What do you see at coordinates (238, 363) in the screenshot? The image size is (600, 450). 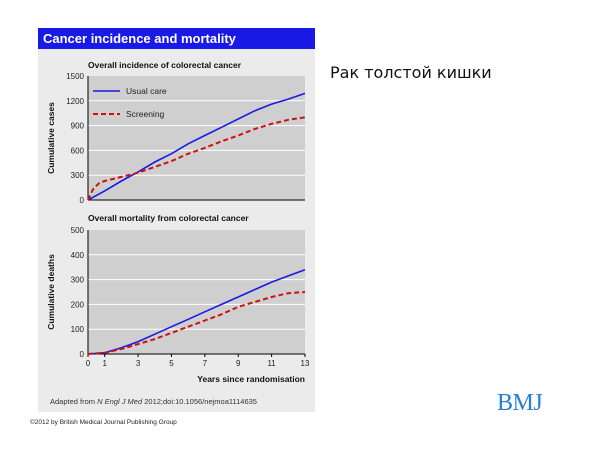 I see `chart-2-x-tick-label: 9` at bounding box center [238, 363].